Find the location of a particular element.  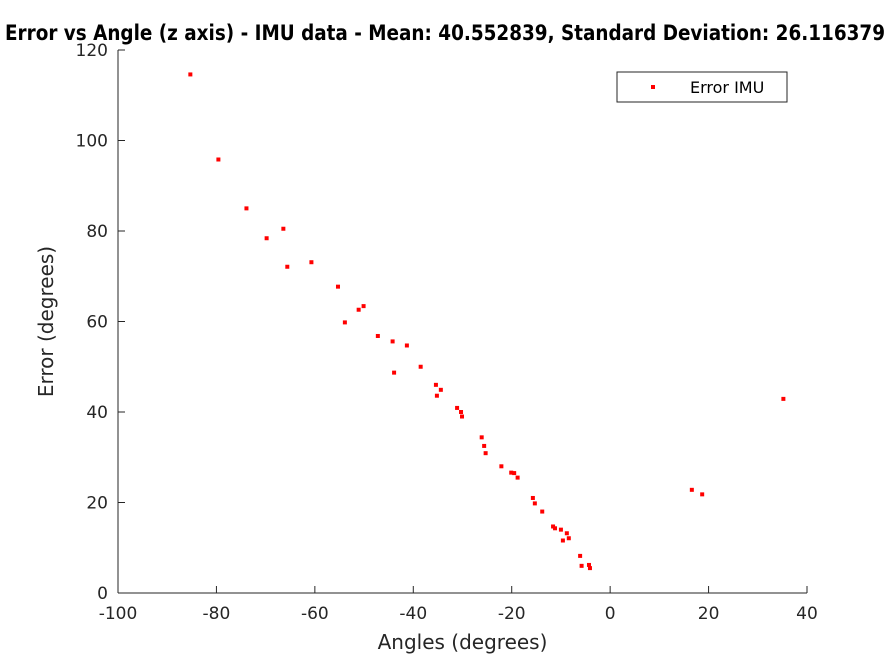

legend-box is located at coordinates (702, 87).